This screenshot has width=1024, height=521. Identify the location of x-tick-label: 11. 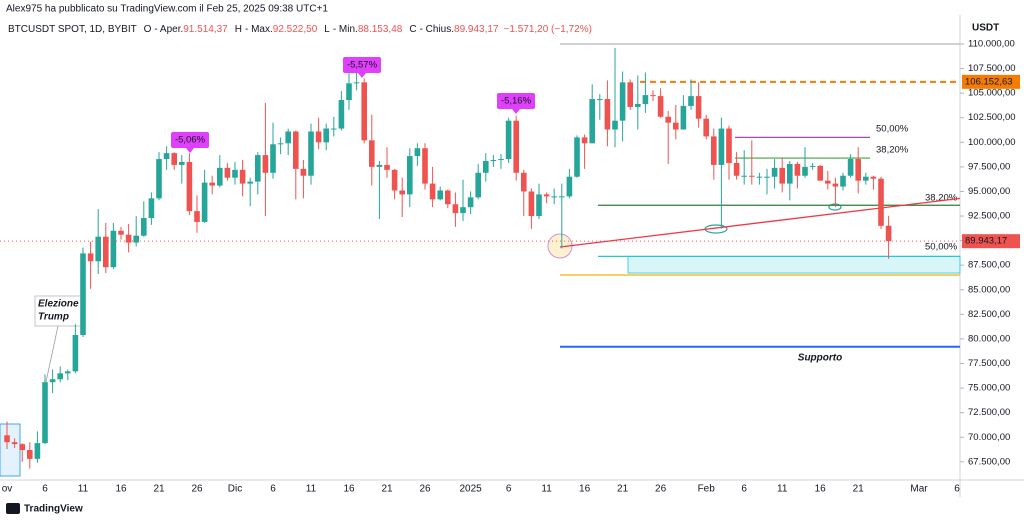
(546, 489).